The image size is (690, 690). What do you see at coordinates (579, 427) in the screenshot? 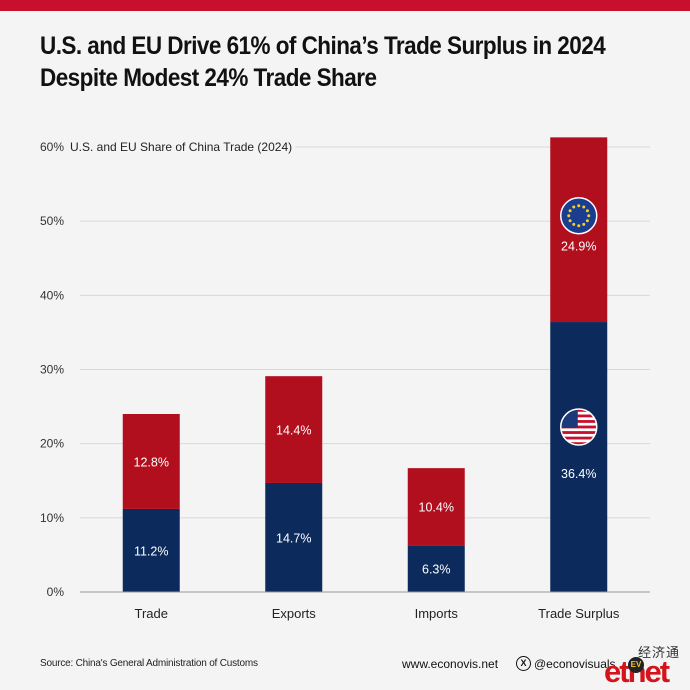
I see `us-flag-icon` at bounding box center [579, 427].